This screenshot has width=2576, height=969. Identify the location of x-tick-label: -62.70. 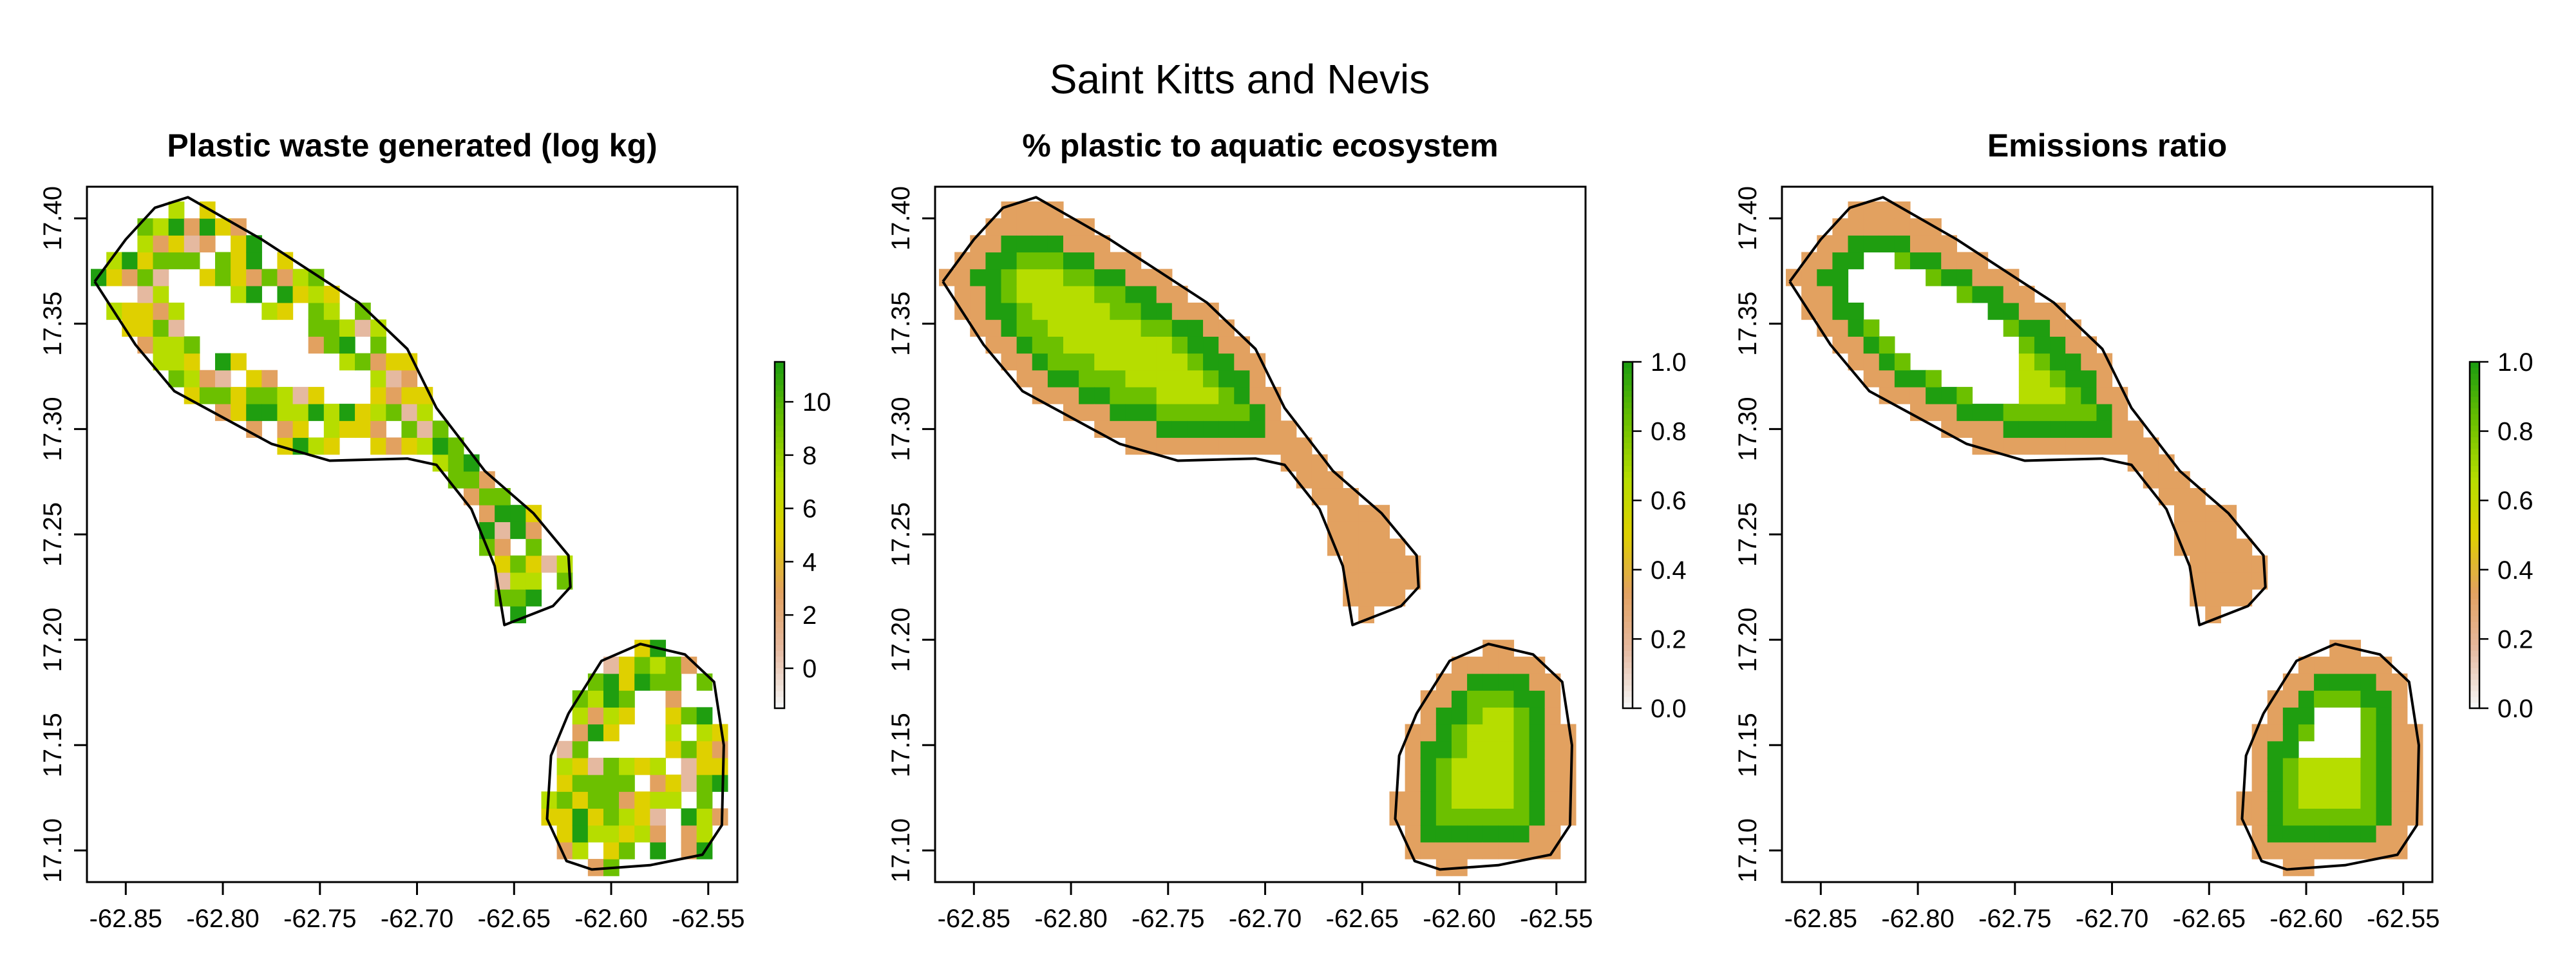
(417, 919).